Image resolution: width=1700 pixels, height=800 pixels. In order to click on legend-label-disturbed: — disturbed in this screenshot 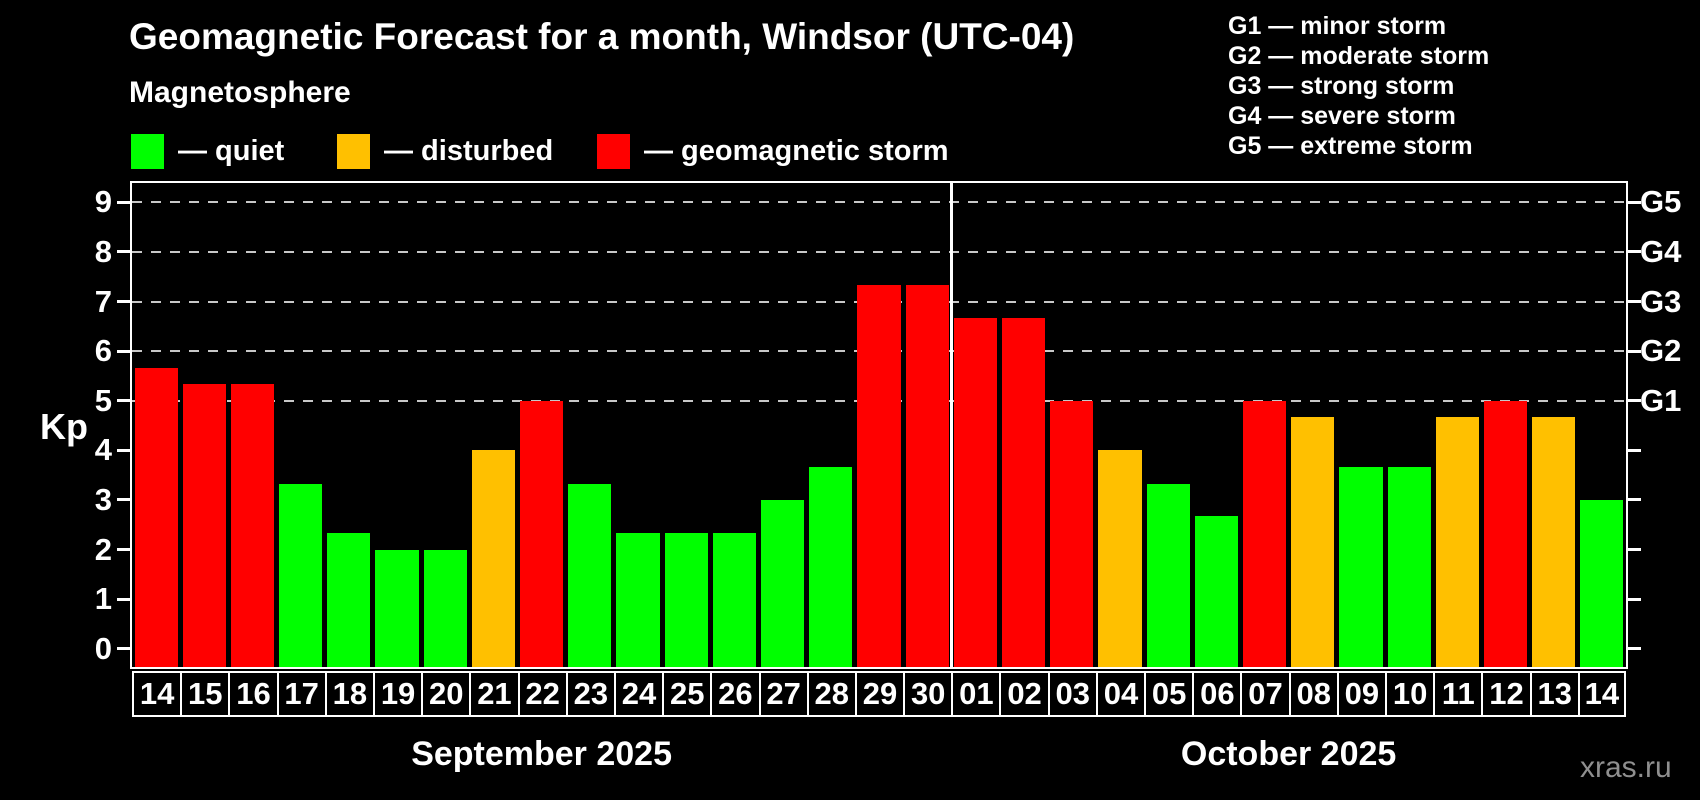, I will do `click(469, 150)`.